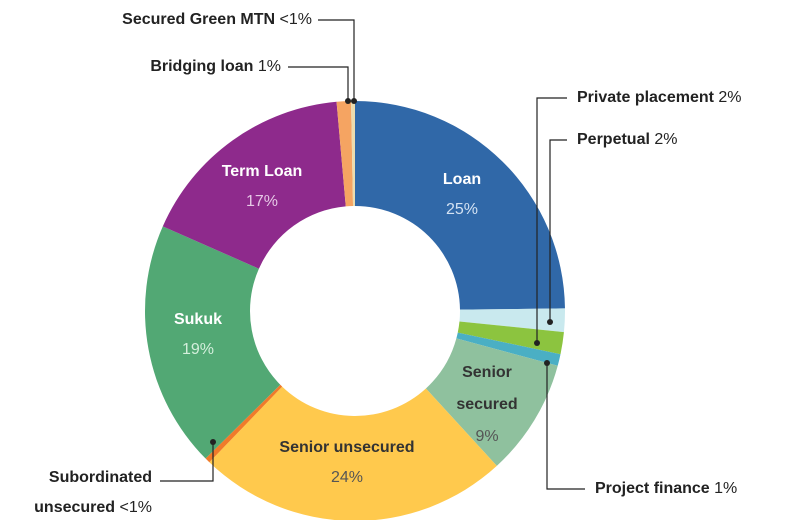 Image resolution: width=792 pixels, height=520 pixels. Describe the element at coordinates (486, 388) in the screenshot. I see `slice-label: Senior secured` at that location.